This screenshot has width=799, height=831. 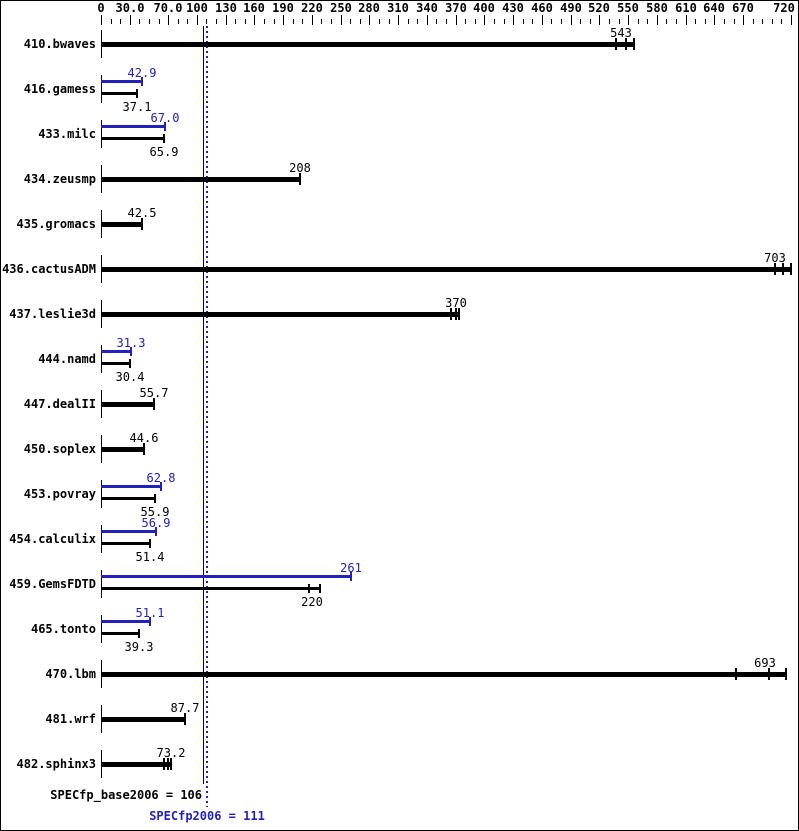 I want to click on reference-line-peak_mean, so click(x=207, y=416).